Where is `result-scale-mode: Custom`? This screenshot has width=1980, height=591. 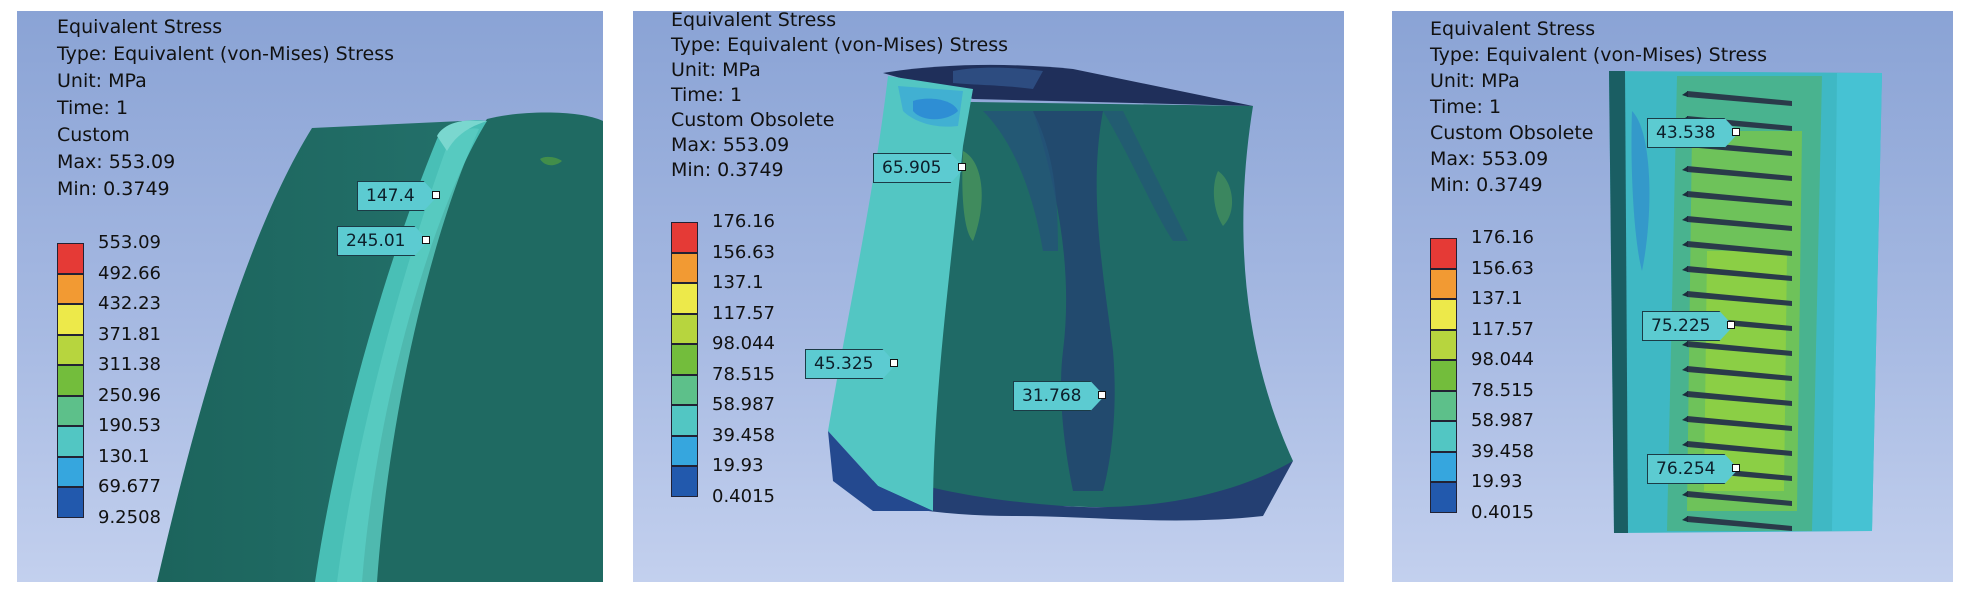 result-scale-mode: Custom is located at coordinates (93, 135).